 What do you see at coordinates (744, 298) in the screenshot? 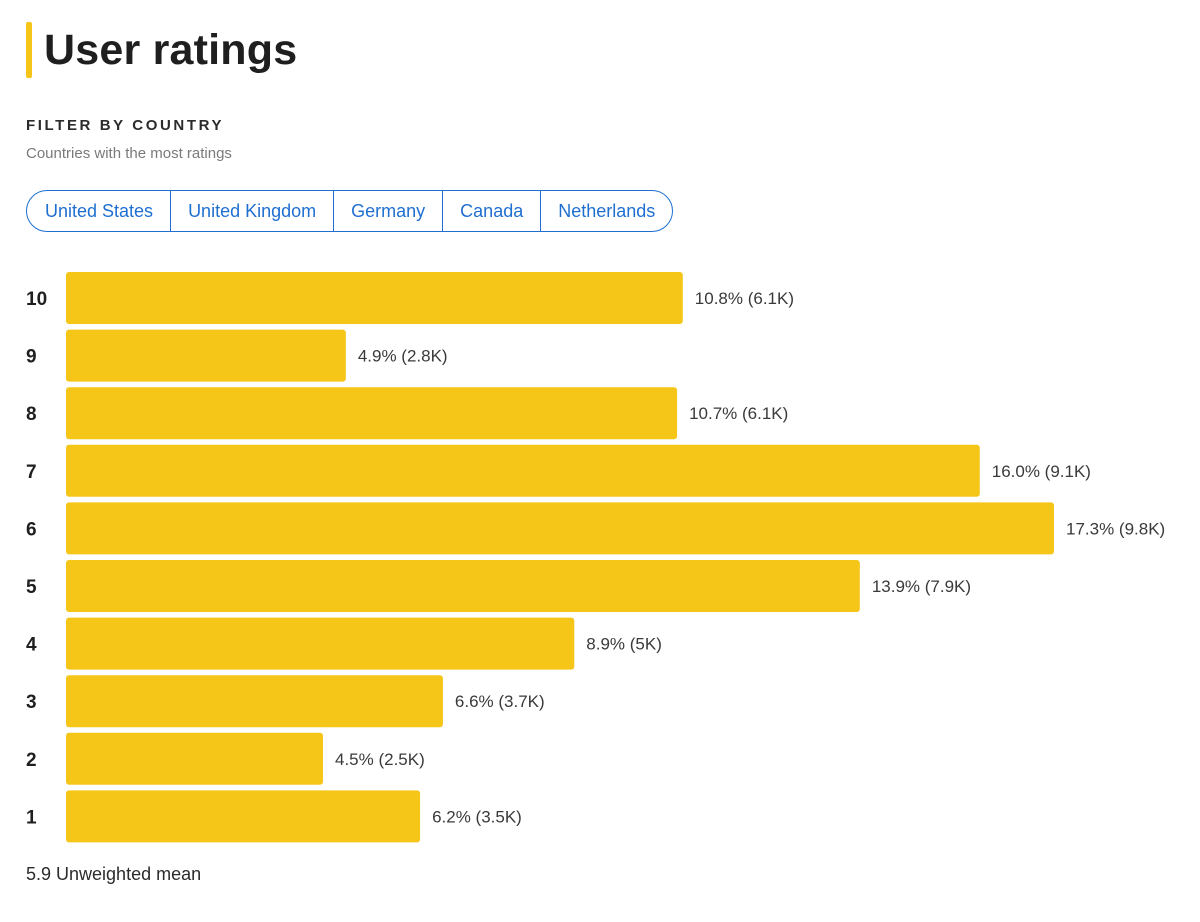
I see `value-label-rating-10: 10.8% (6.1K)` at bounding box center [744, 298].